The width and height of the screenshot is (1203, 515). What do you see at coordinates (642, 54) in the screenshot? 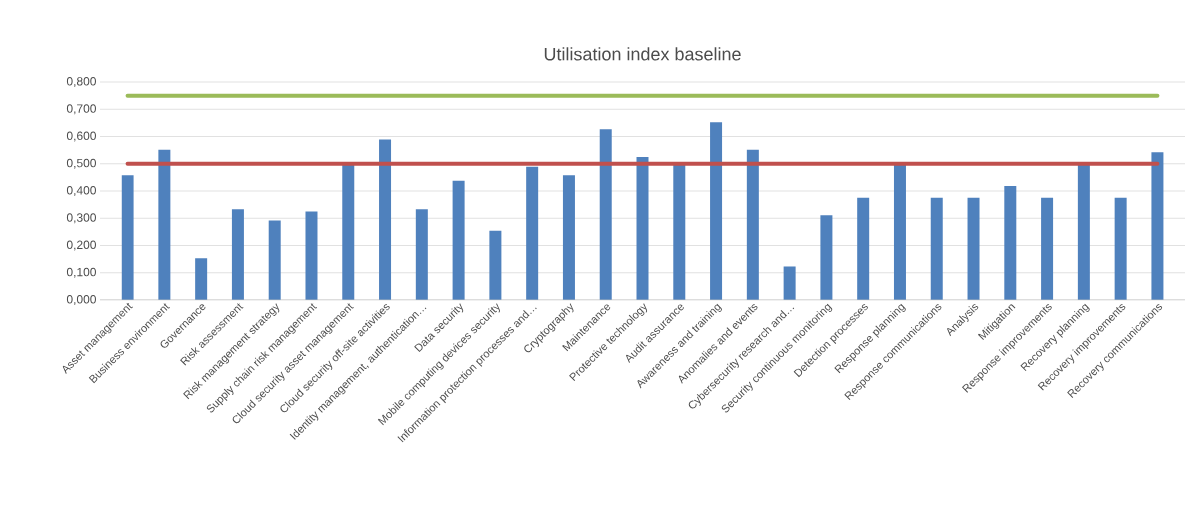
I see `chart-title: Utilisation index baseline` at bounding box center [642, 54].